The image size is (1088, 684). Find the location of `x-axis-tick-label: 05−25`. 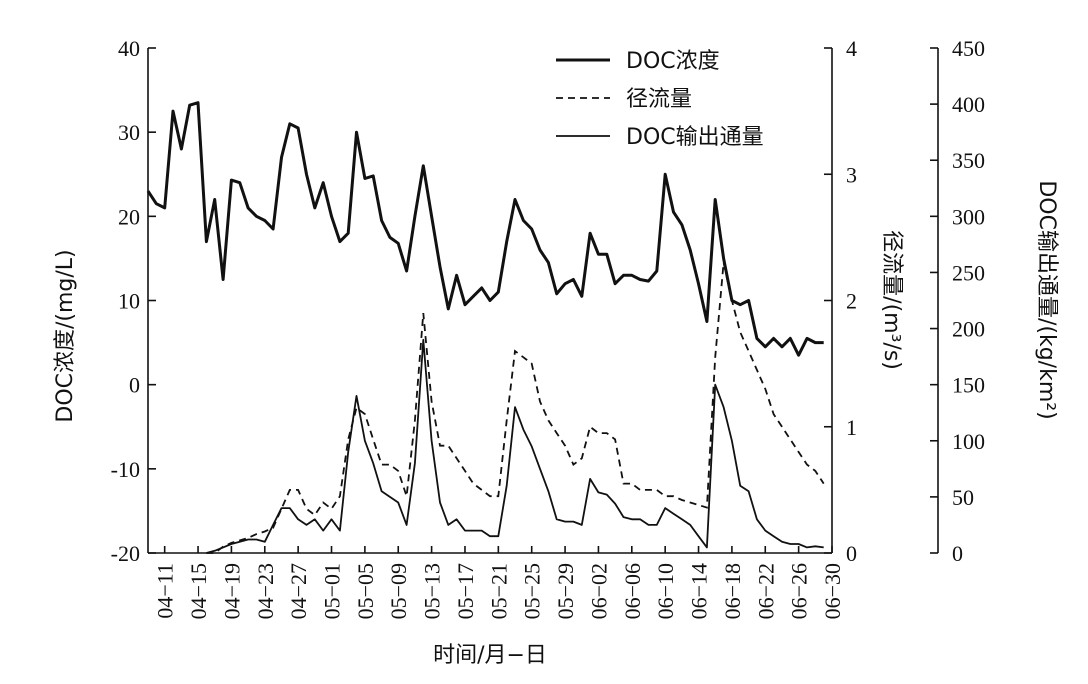

x-axis-tick-label: 05−25 is located at coordinates (532, 591).